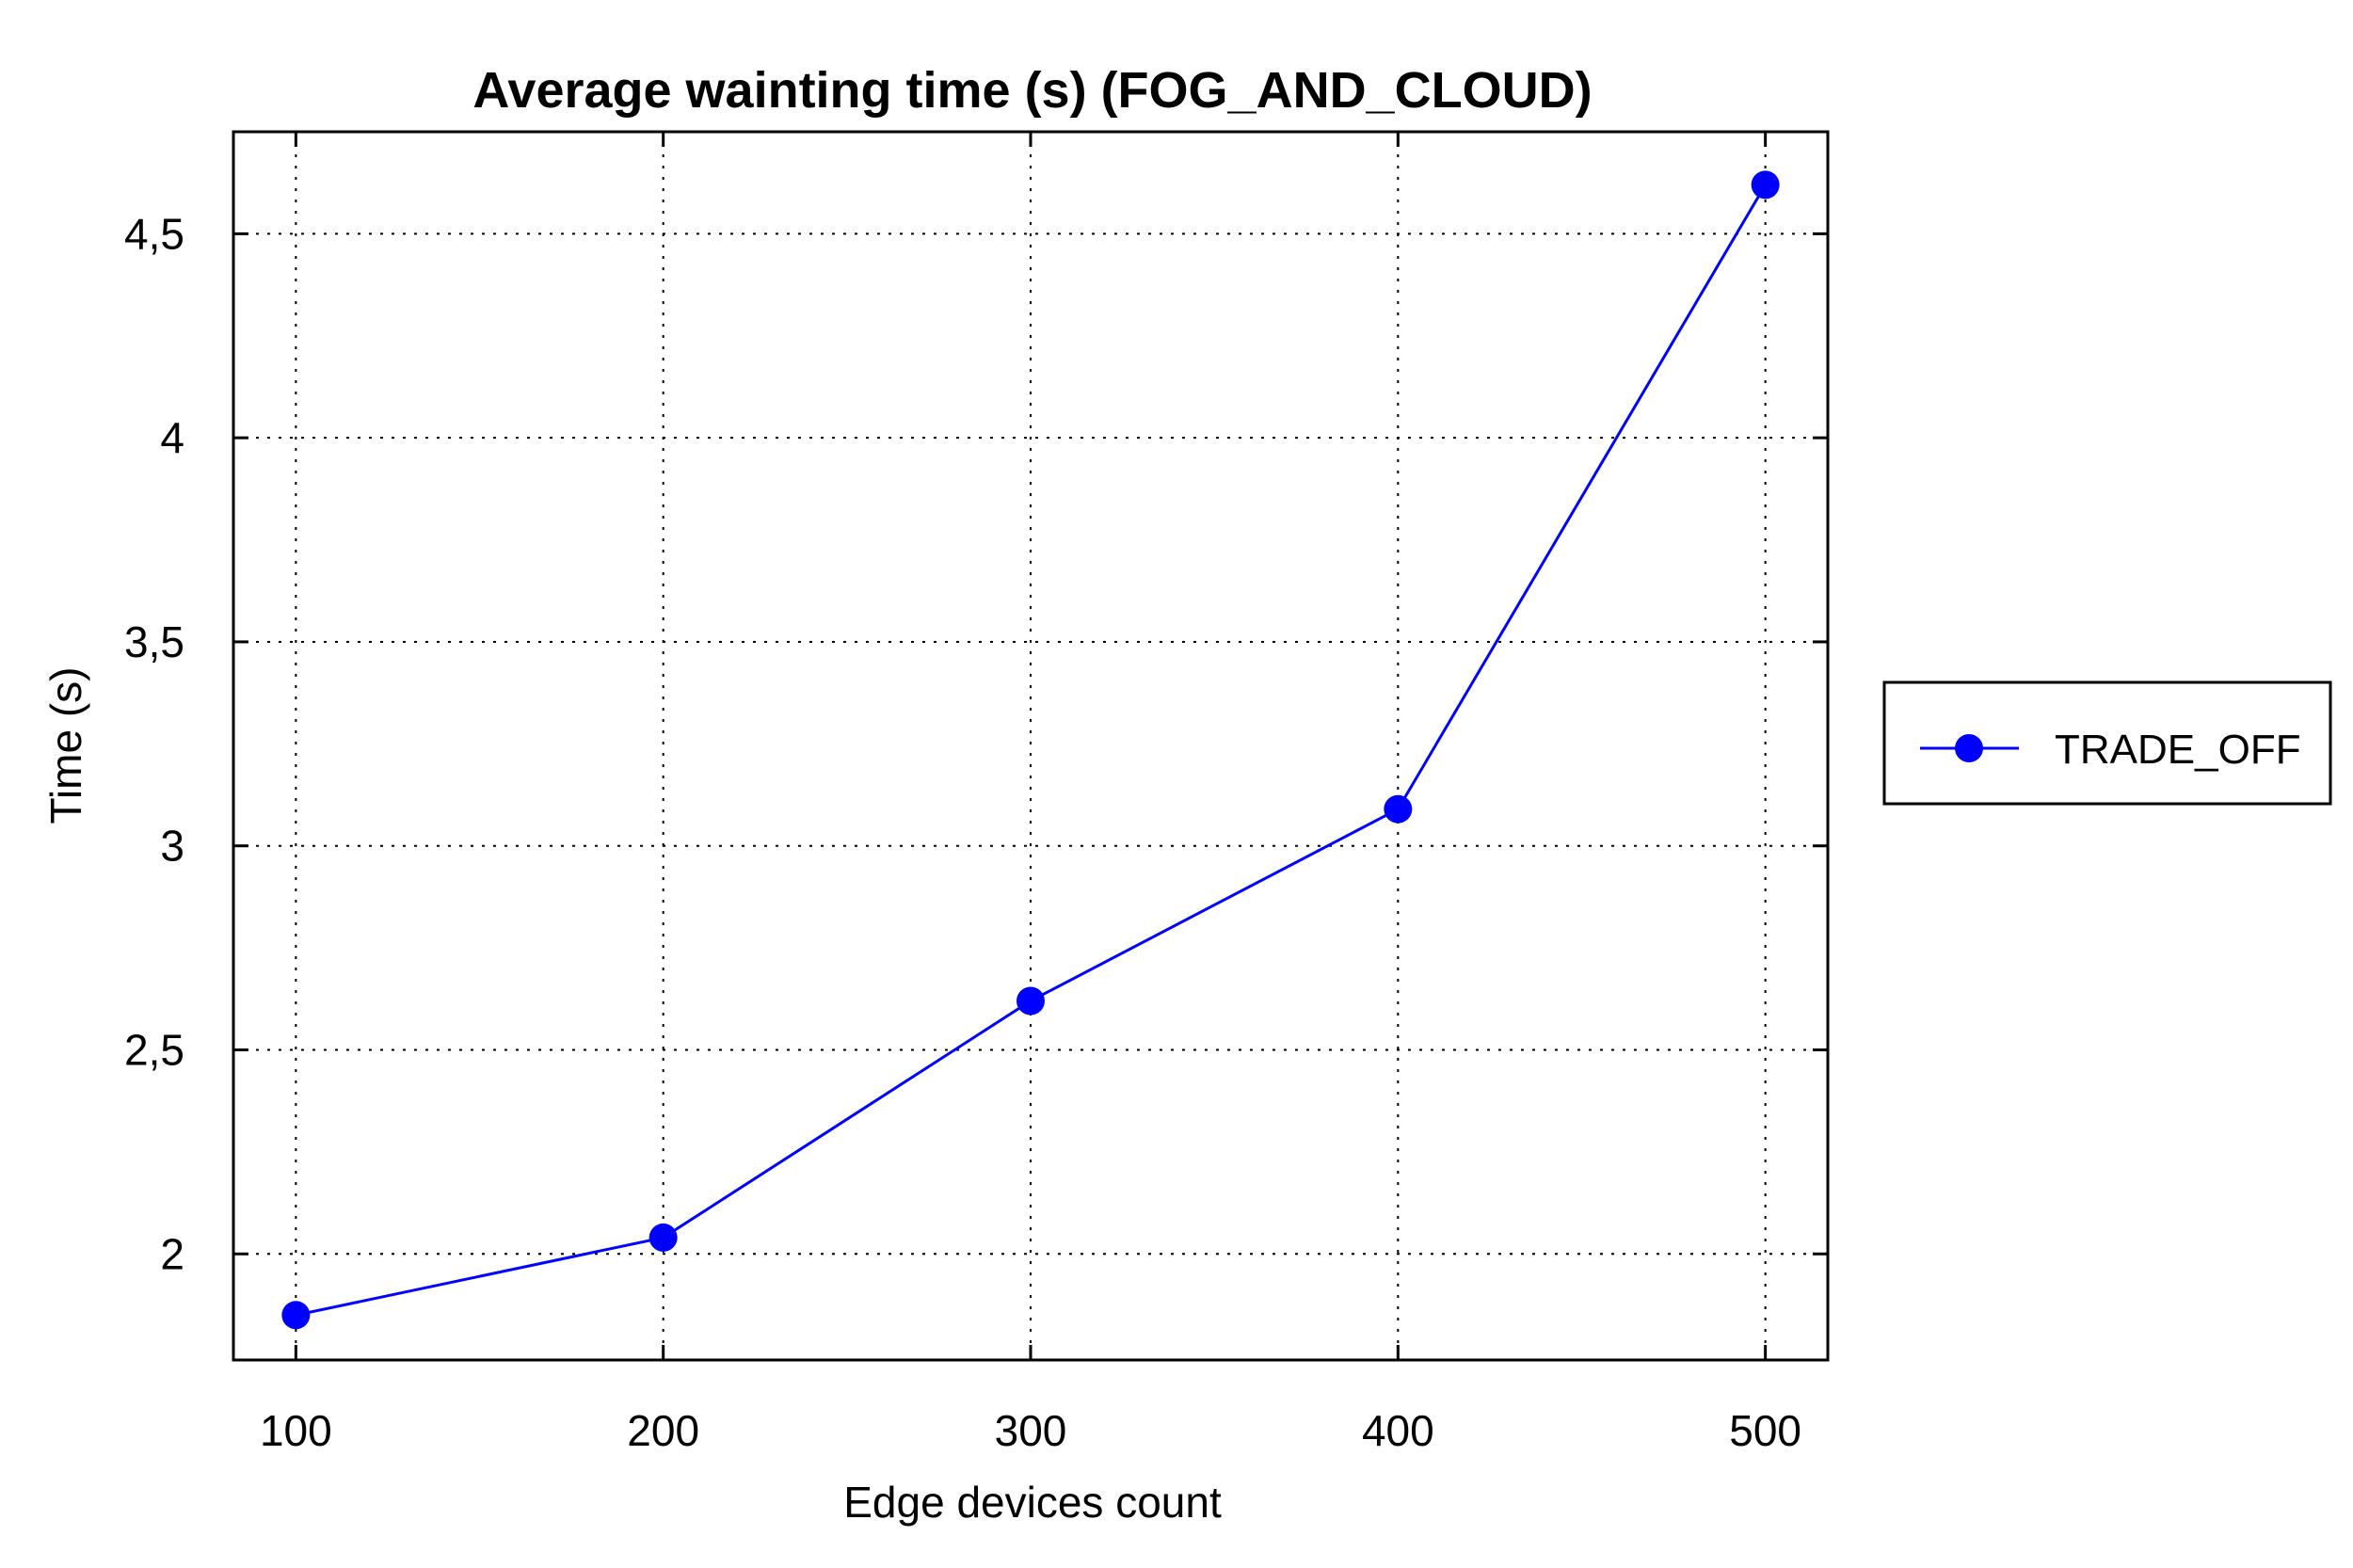  I want to click on y-tick-label: 2,5, so click(154, 1049).